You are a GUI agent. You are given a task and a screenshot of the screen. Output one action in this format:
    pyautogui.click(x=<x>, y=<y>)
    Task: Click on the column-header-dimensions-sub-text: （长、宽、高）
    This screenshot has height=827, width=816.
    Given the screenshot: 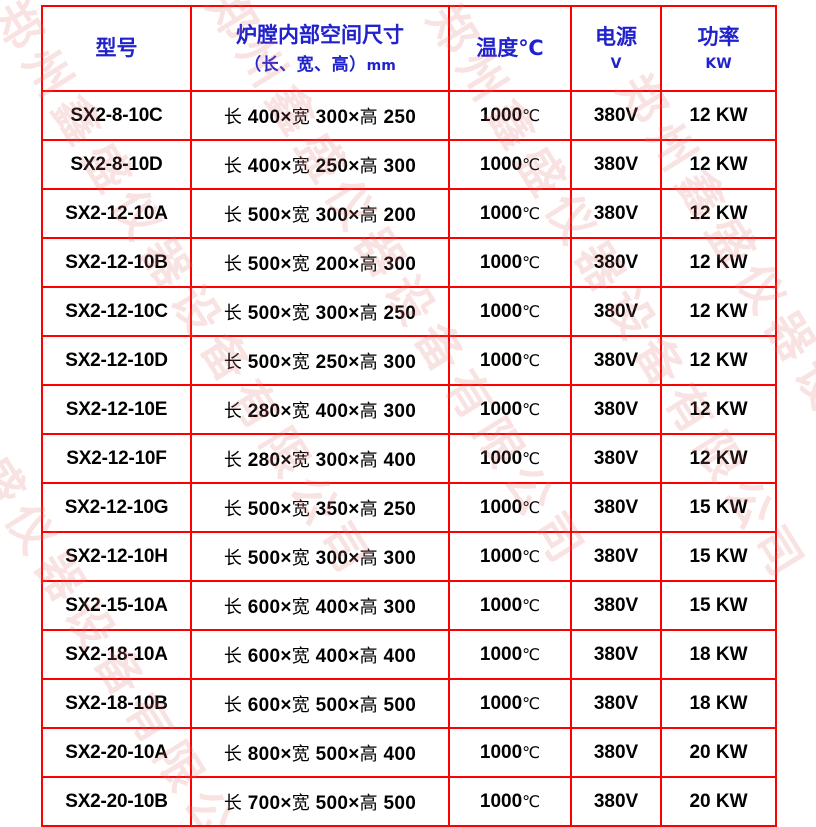 What is the action you would take?
    pyautogui.click(x=305, y=64)
    